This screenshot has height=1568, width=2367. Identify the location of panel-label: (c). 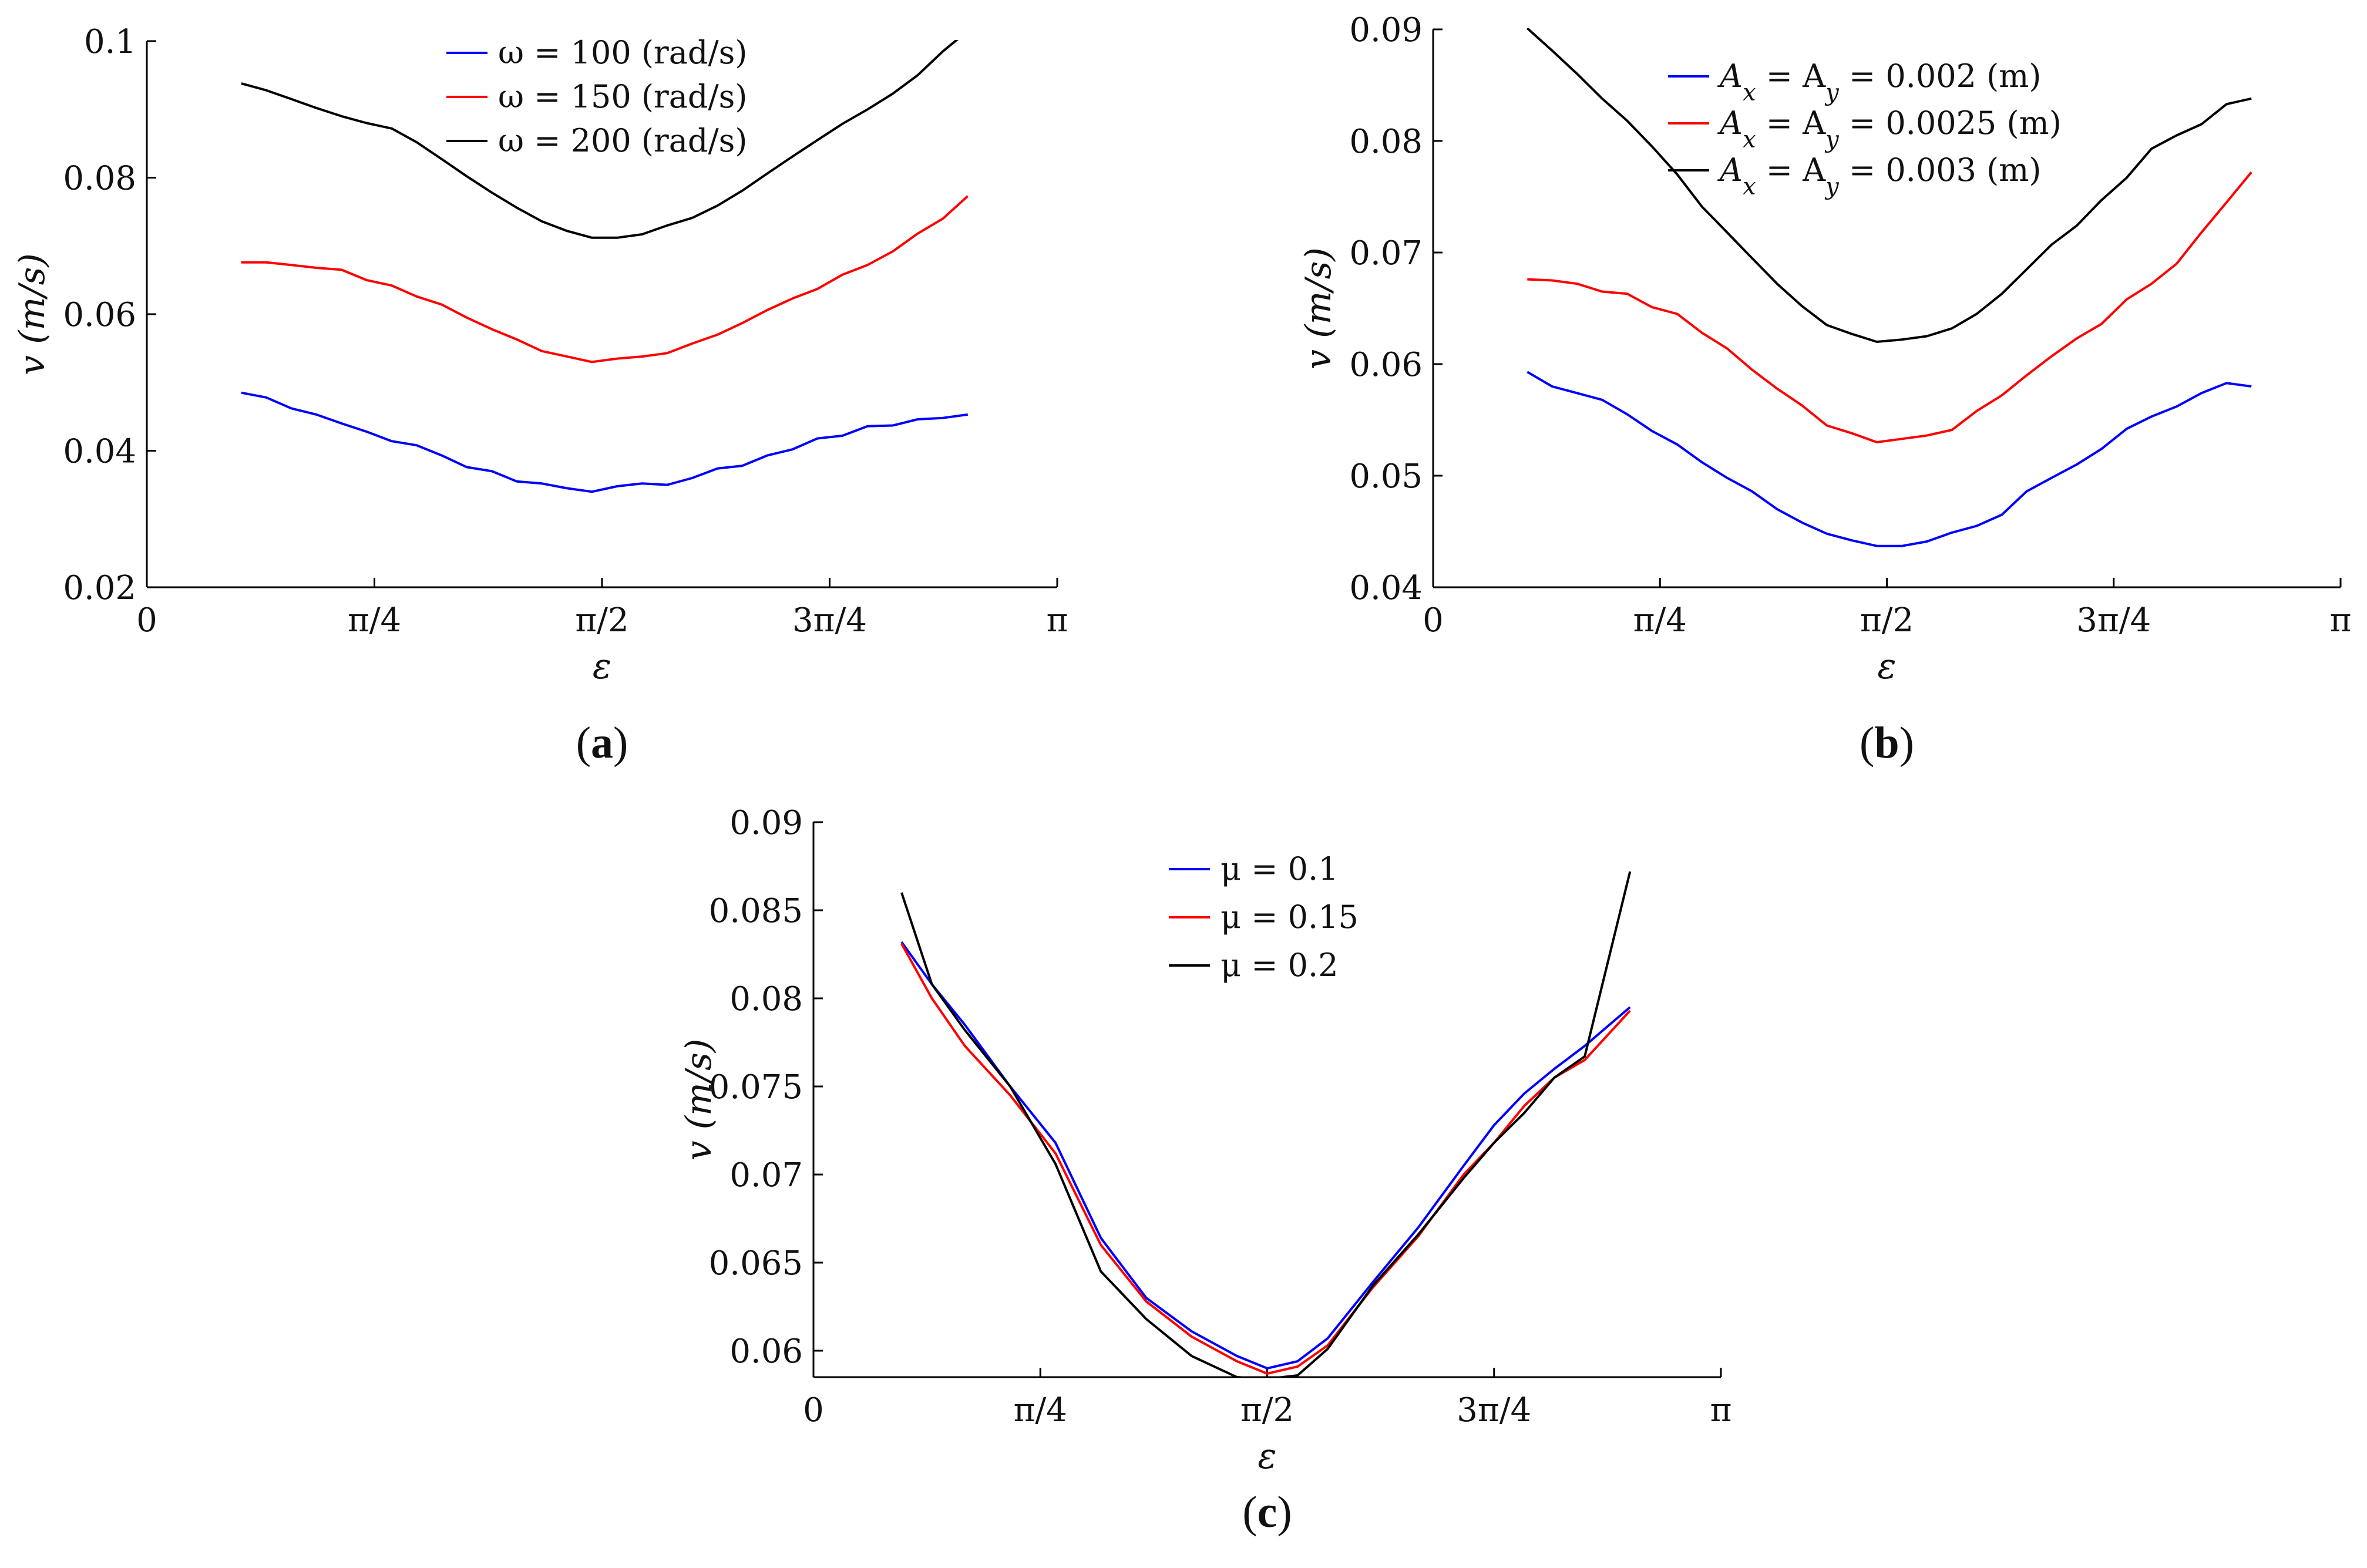
(1267, 1513).